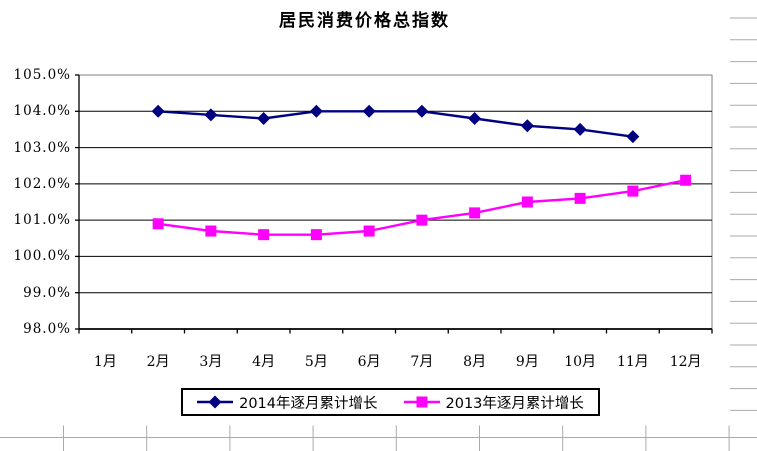 The width and height of the screenshot is (757, 451). Describe the element at coordinates (369, 362) in the screenshot. I see `x-tick-label: 6月` at that location.